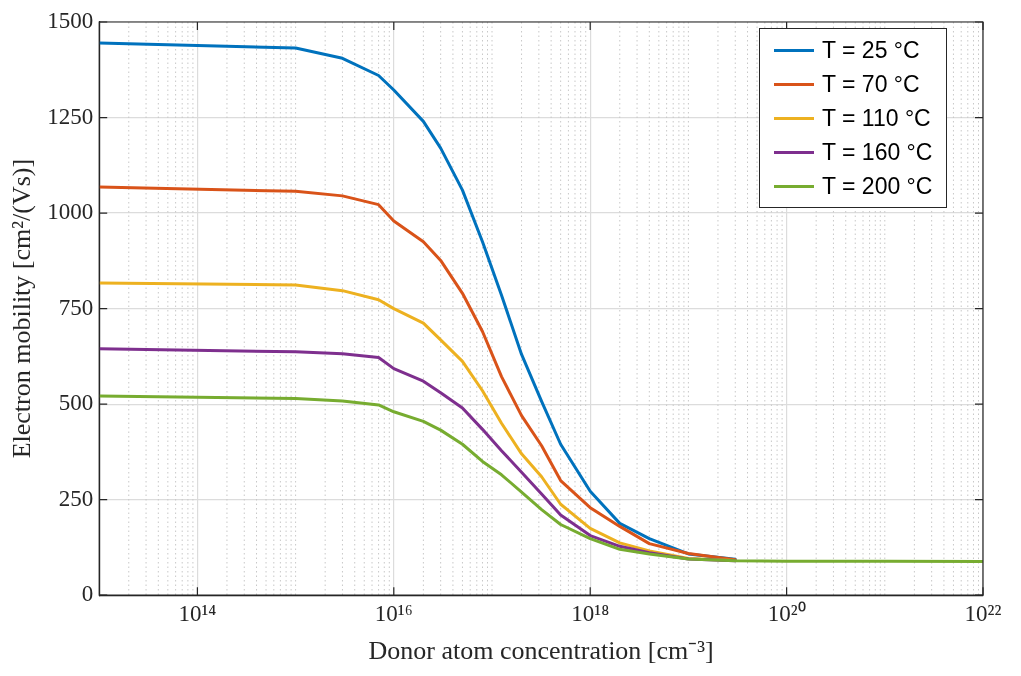 Image resolution: width=1021 pixels, height=676 pixels. Describe the element at coordinates (70, 21) in the screenshot. I see `y-tick-label: 1500` at that location.